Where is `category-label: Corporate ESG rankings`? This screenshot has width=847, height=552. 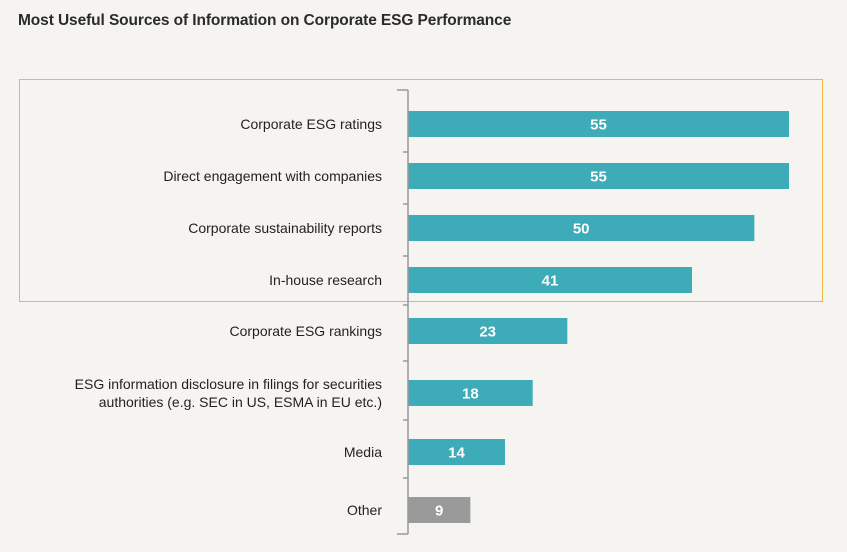
category-label: Corporate ESG rankings is located at coordinates (305, 331).